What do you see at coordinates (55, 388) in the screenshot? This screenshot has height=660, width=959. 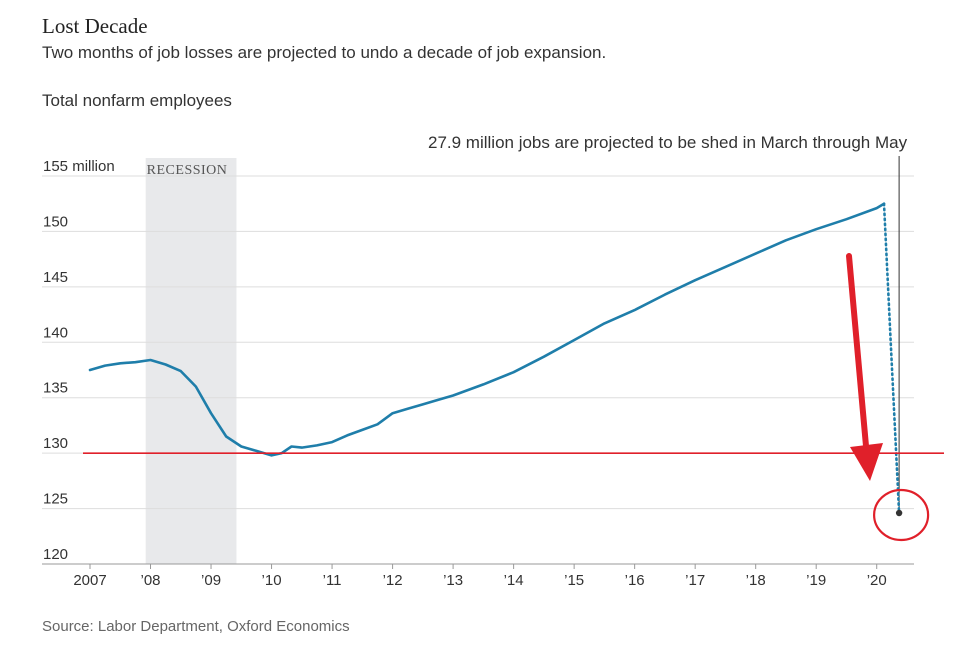 I see `y-tick-label: 135` at bounding box center [55, 388].